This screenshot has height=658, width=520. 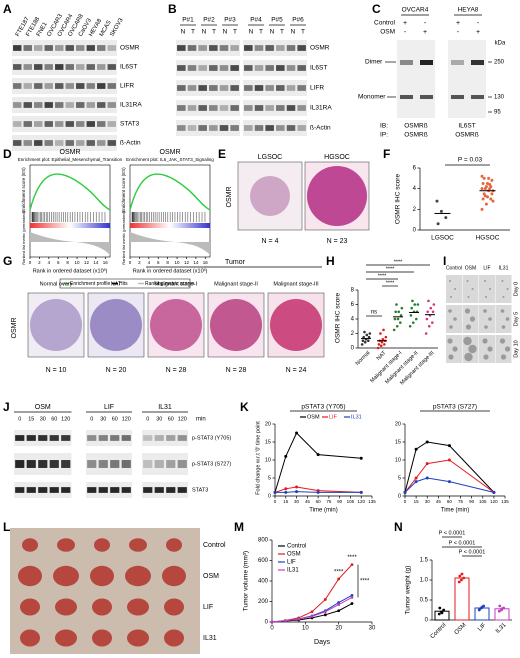 I want to click on x-tick-label: 45, so click(x=308, y=501).